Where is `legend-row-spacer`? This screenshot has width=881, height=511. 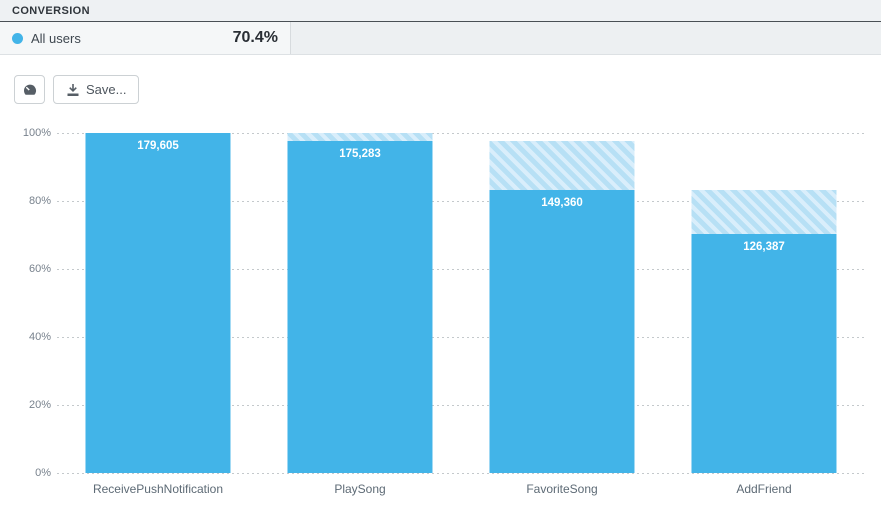
legend-row-spacer is located at coordinates (585, 38).